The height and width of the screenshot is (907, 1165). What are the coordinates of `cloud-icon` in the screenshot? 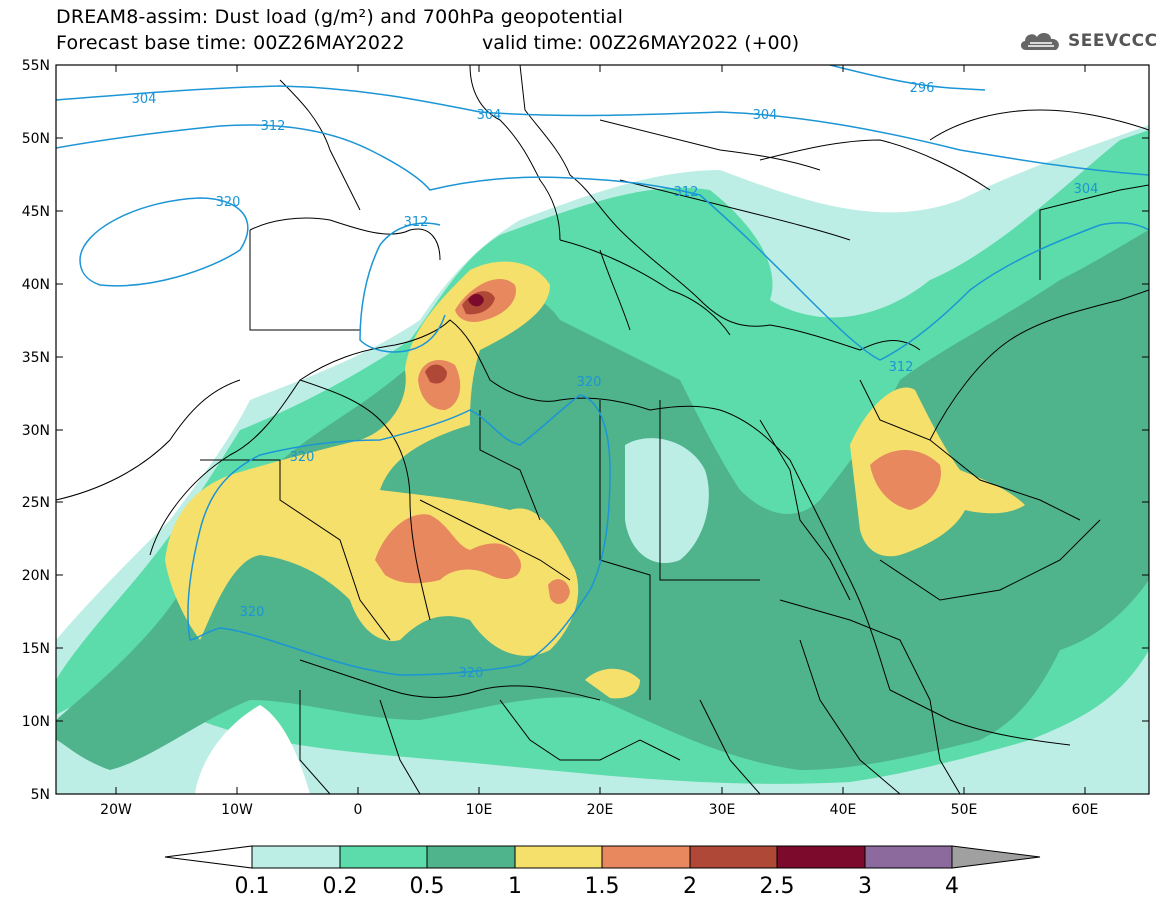 It's located at (1039, 41).